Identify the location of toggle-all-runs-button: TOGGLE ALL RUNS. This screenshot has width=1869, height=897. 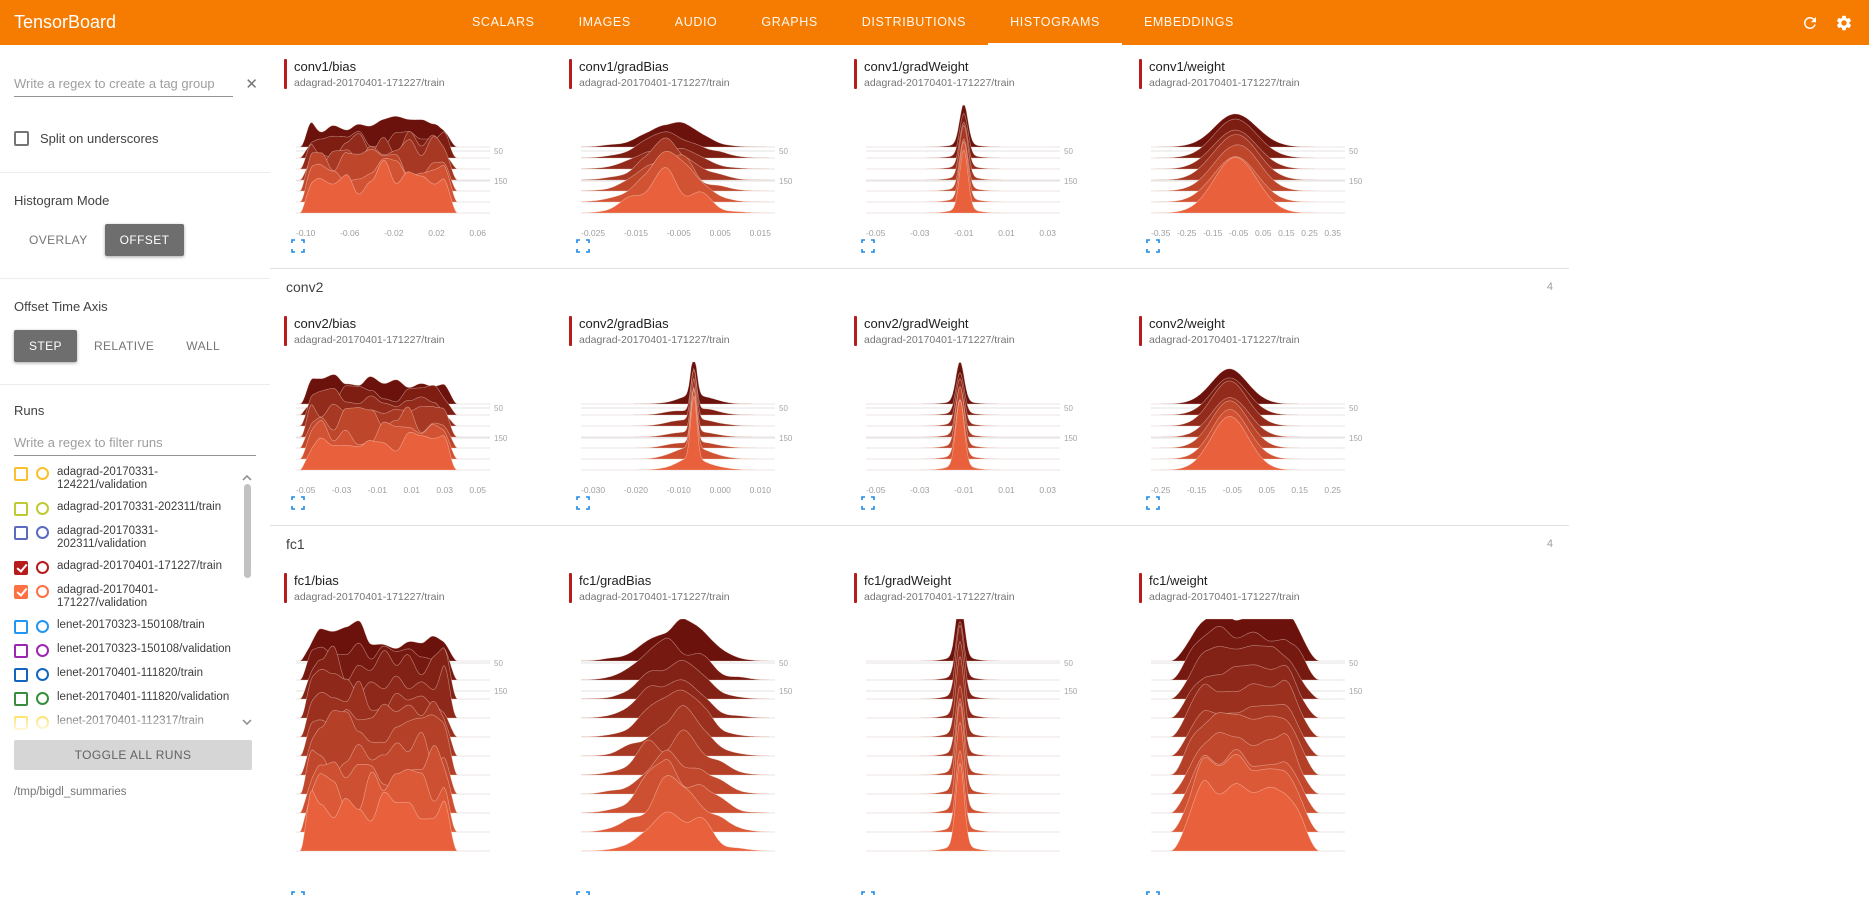
(133, 755).